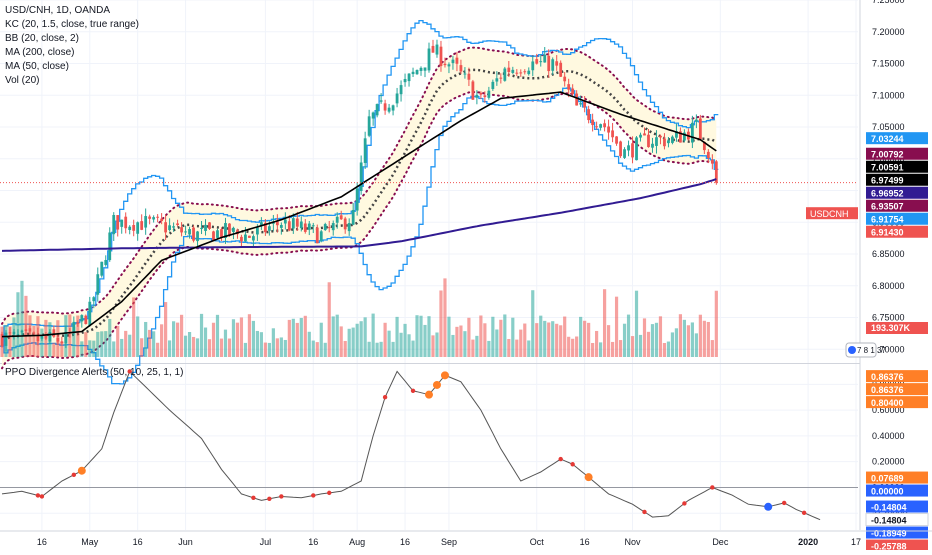 The width and height of the screenshot is (932, 555). I want to click on indicator-bb: BB (20, close, 2), so click(42, 38).